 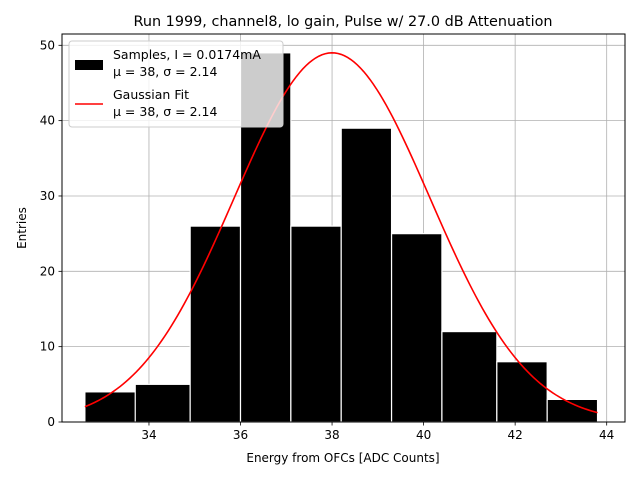 What do you see at coordinates (47, 347) in the screenshot?
I see `y-tick-label: 10` at bounding box center [47, 347].